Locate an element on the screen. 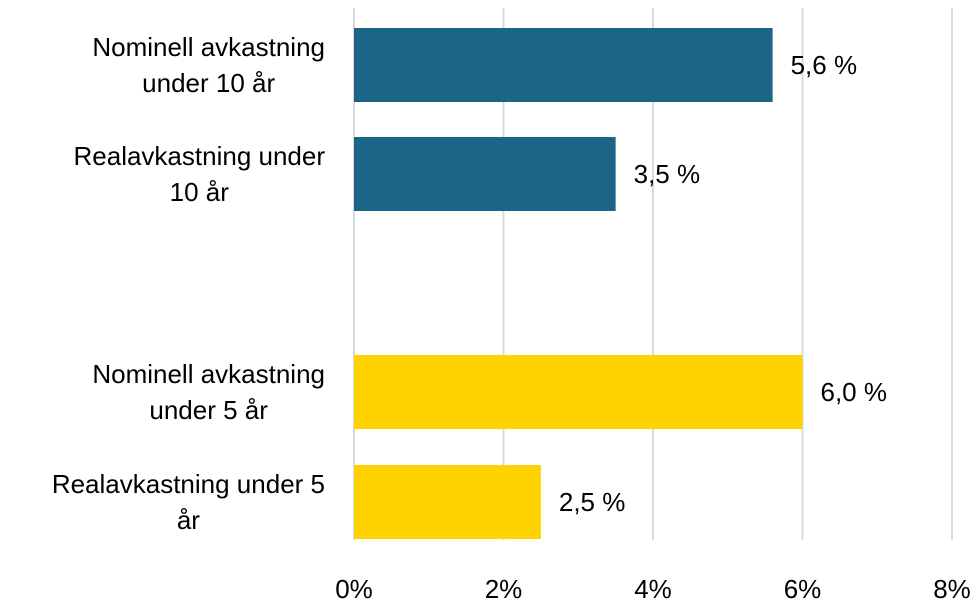  category-label-0: Nominell avkastning under 10 år is located at coordinates (208, 65).